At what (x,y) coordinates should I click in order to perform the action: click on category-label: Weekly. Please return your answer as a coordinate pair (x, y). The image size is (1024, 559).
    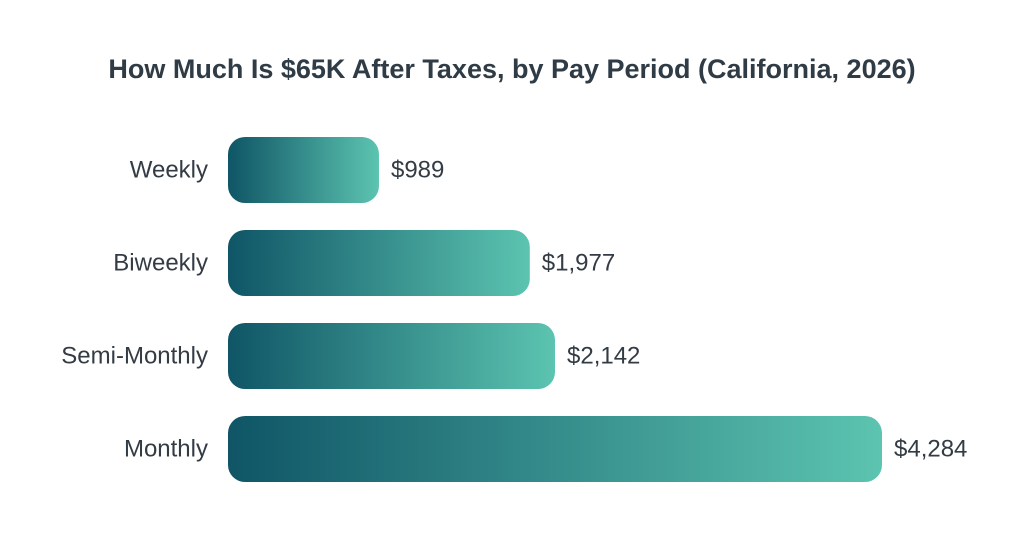
    Looking at the image, I should click on (169, 170).